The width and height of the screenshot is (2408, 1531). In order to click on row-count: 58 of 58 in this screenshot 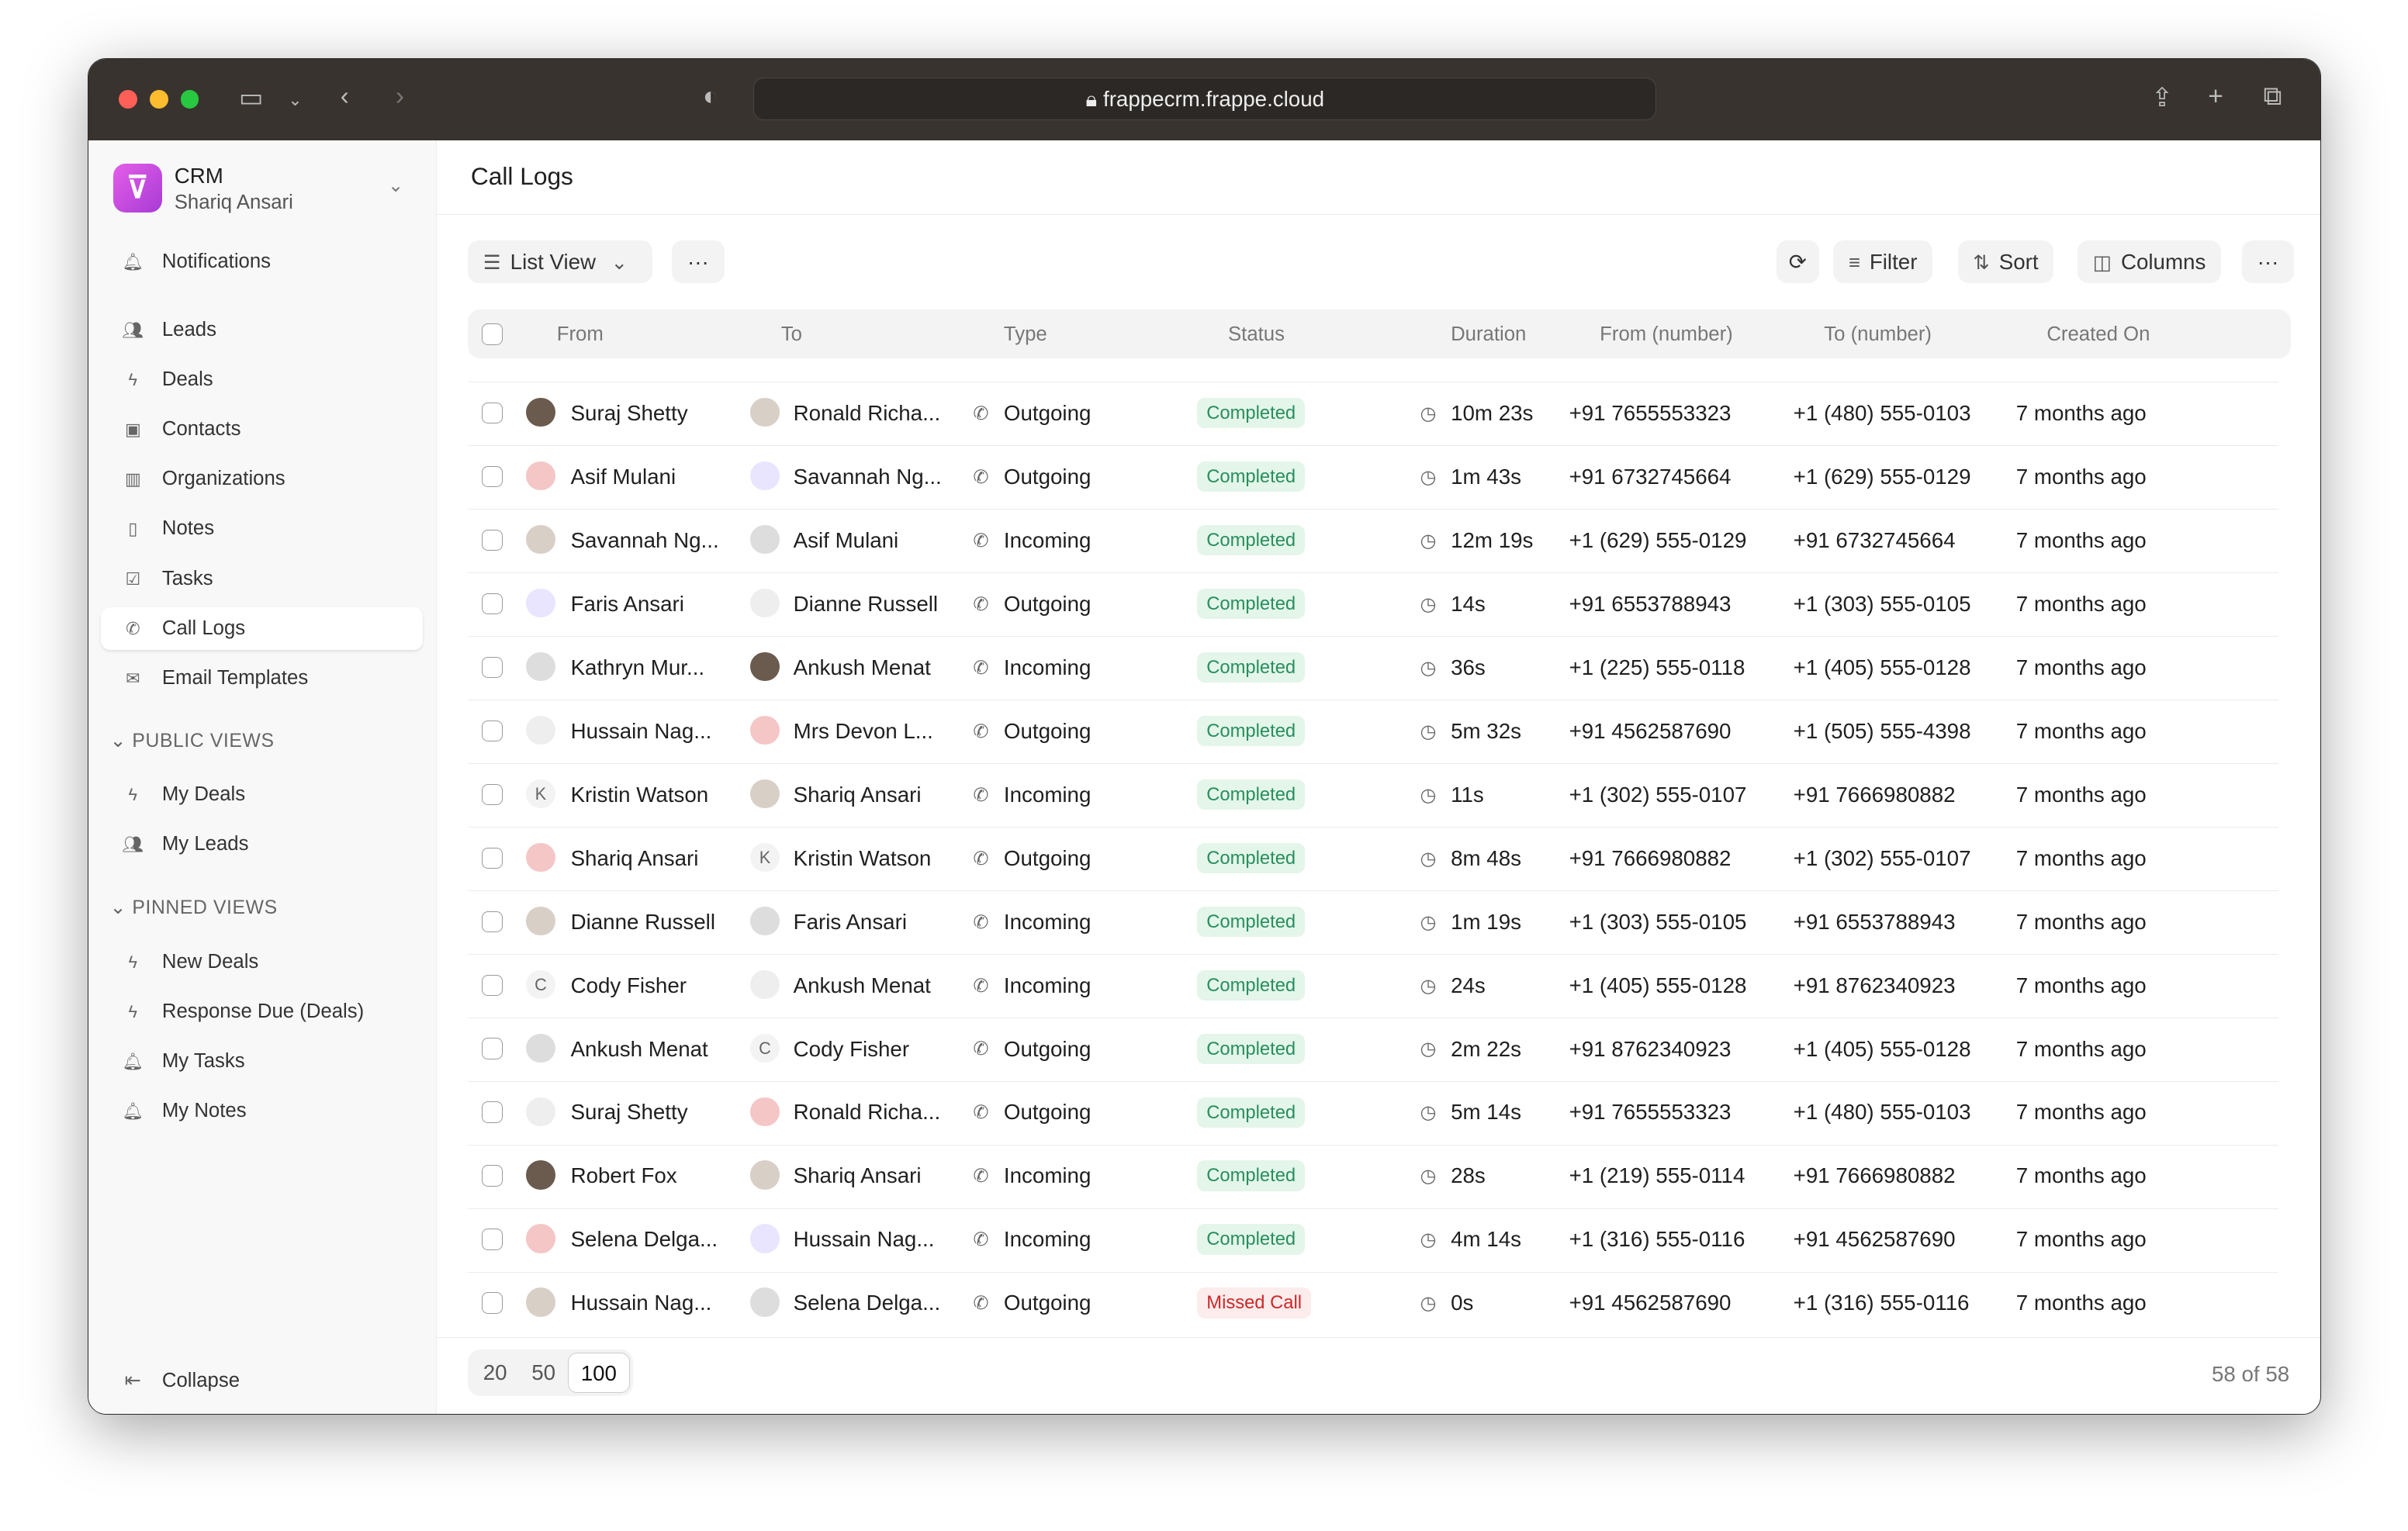, I will do `click(2251, 1374)`.